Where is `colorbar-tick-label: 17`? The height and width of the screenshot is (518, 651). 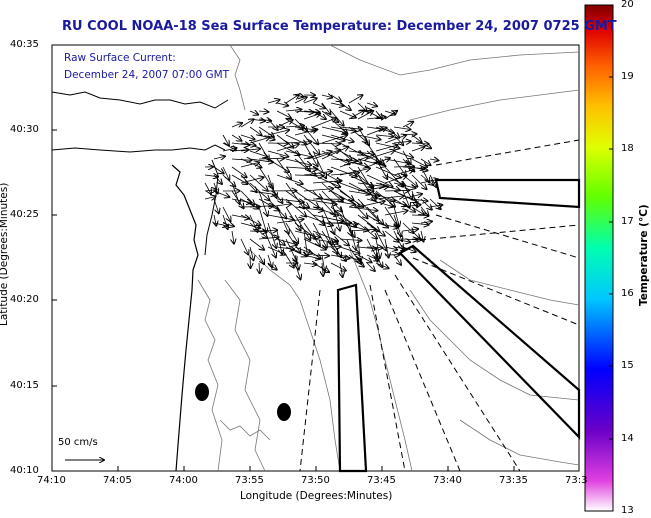 colorbar-tick-label: 17 is located at coordinates (627, 221).